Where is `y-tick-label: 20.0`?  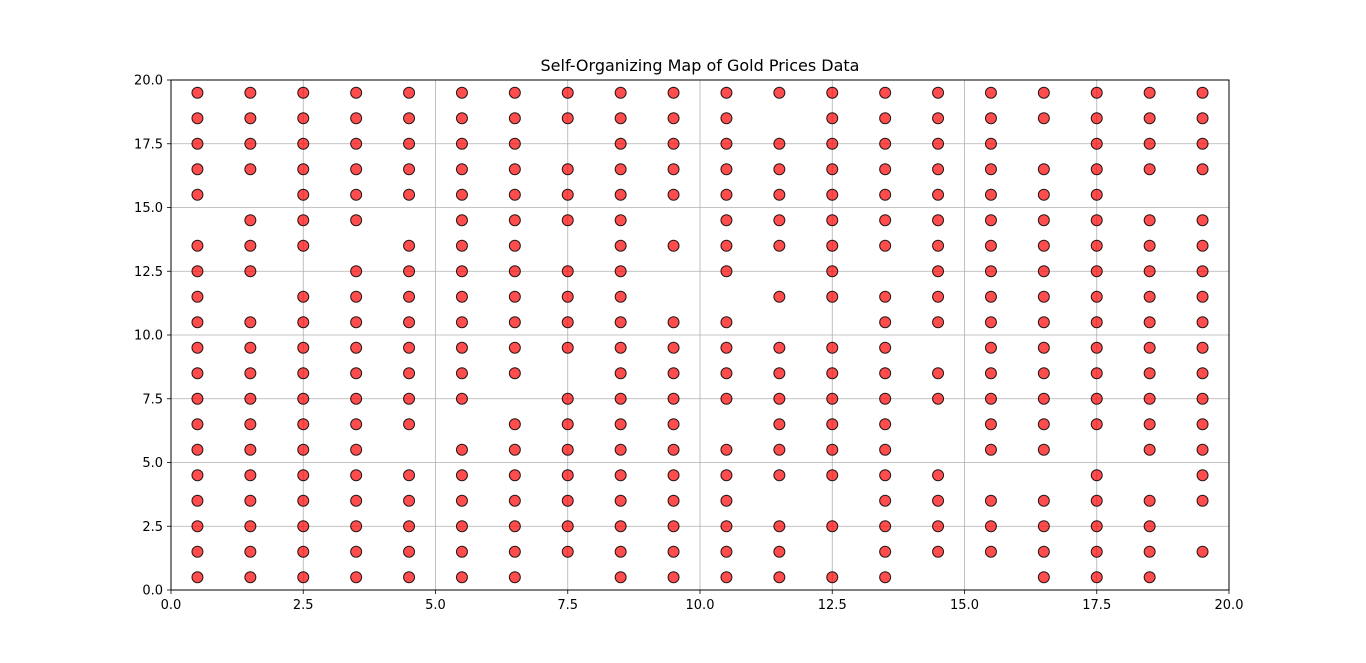
y-tick-label: 20.0 is located at coordinates (148, 81).